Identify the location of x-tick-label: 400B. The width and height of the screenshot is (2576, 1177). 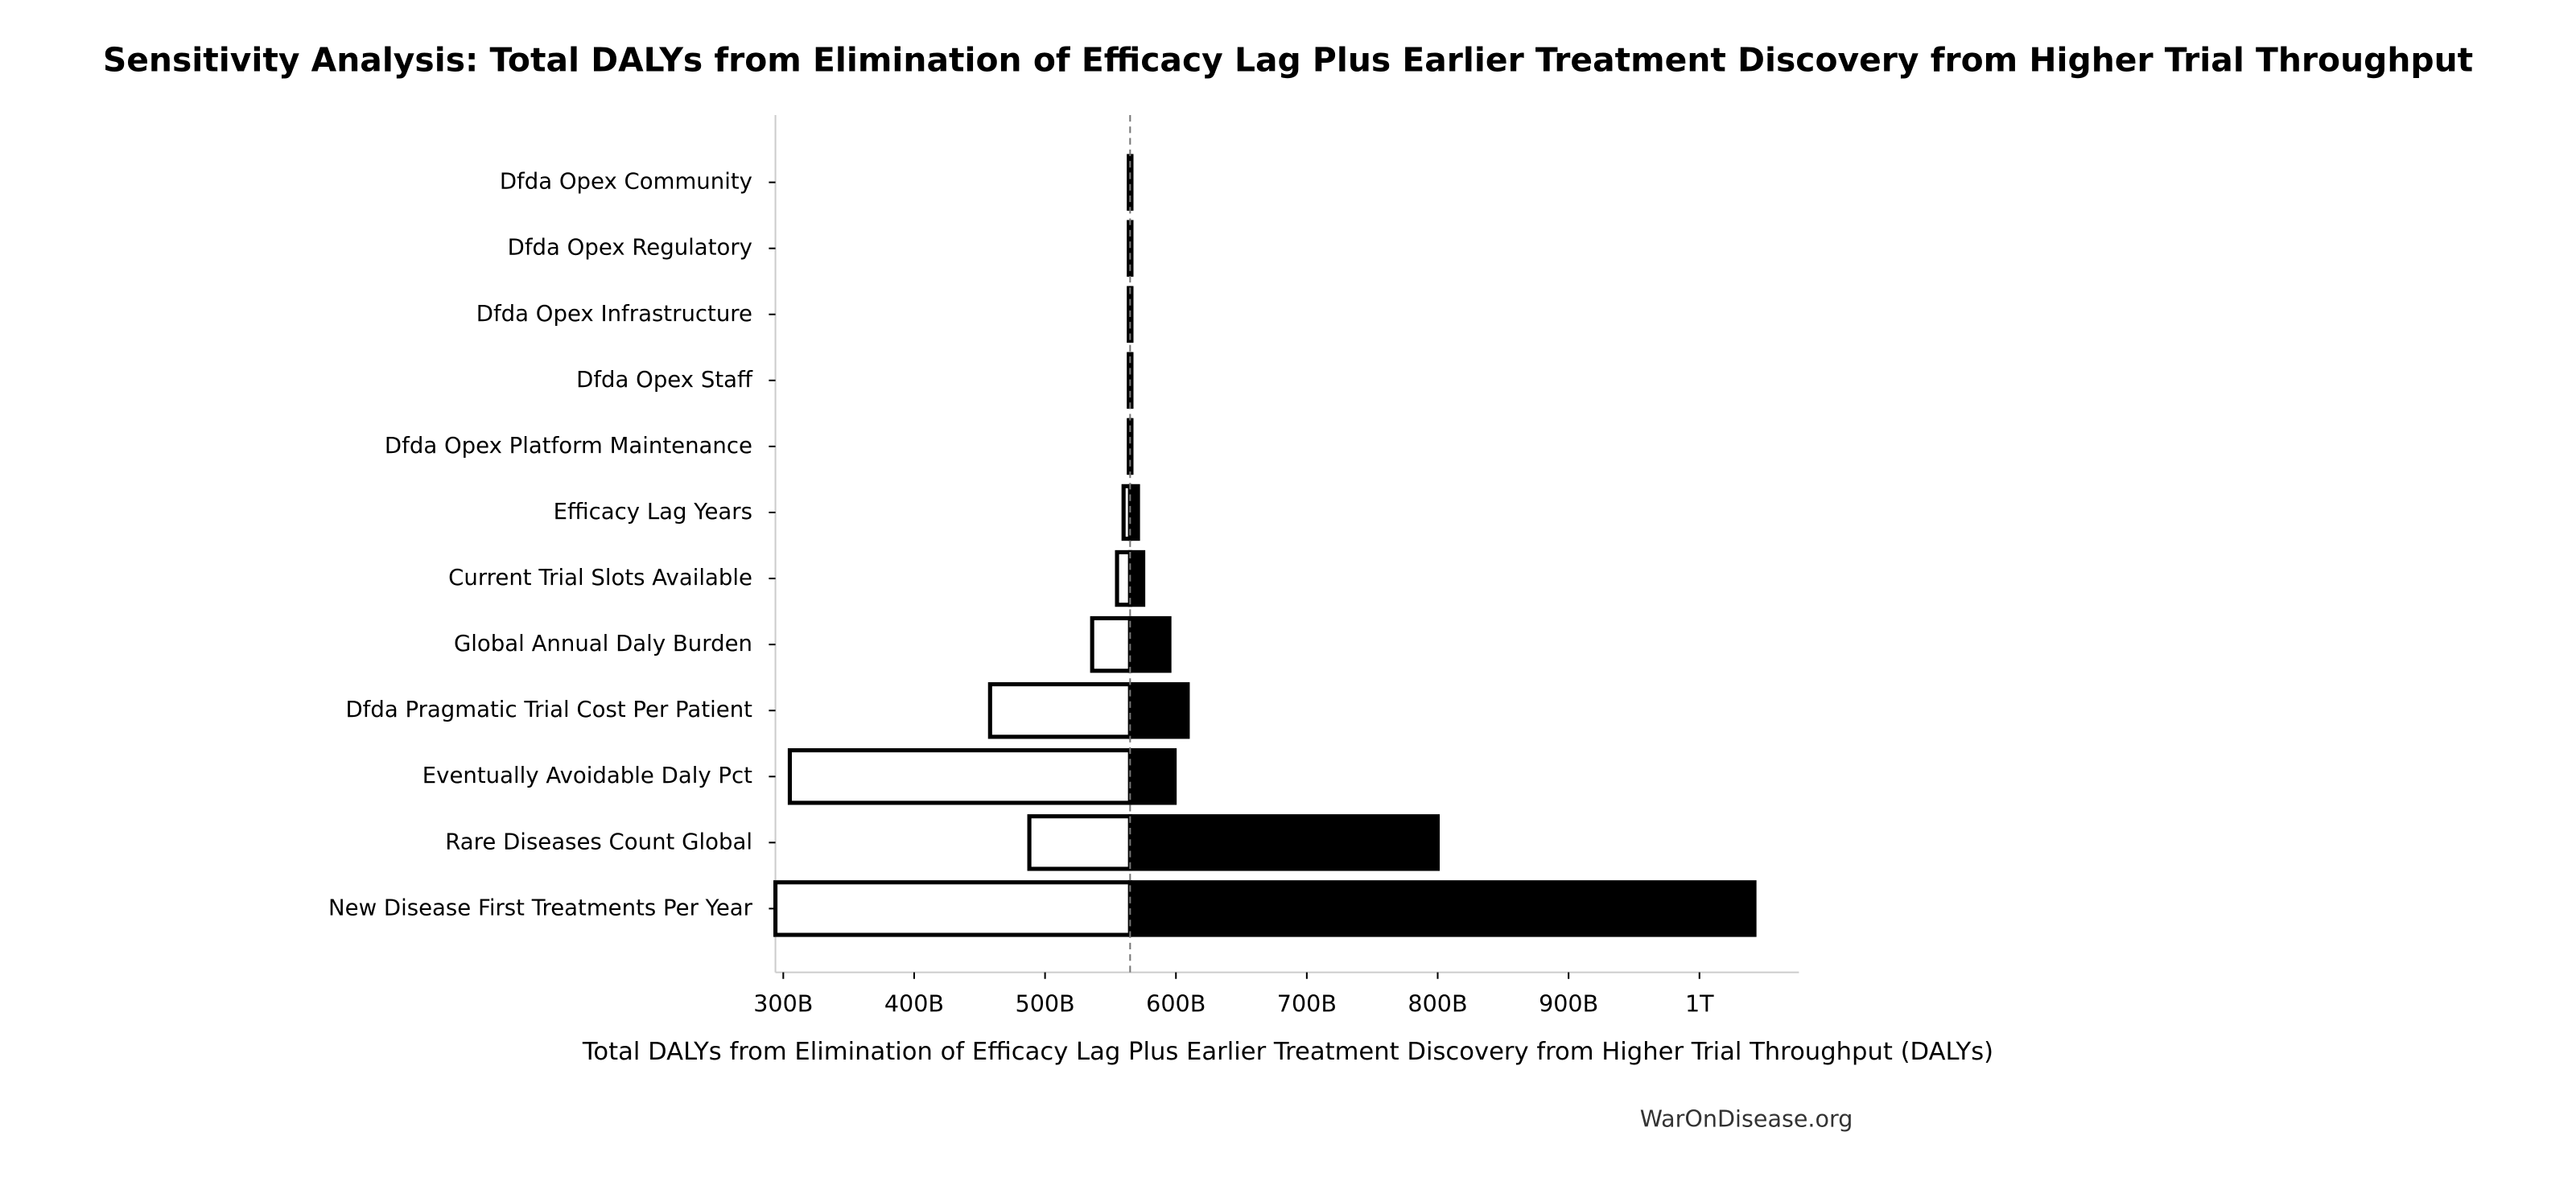
(914, 1003).